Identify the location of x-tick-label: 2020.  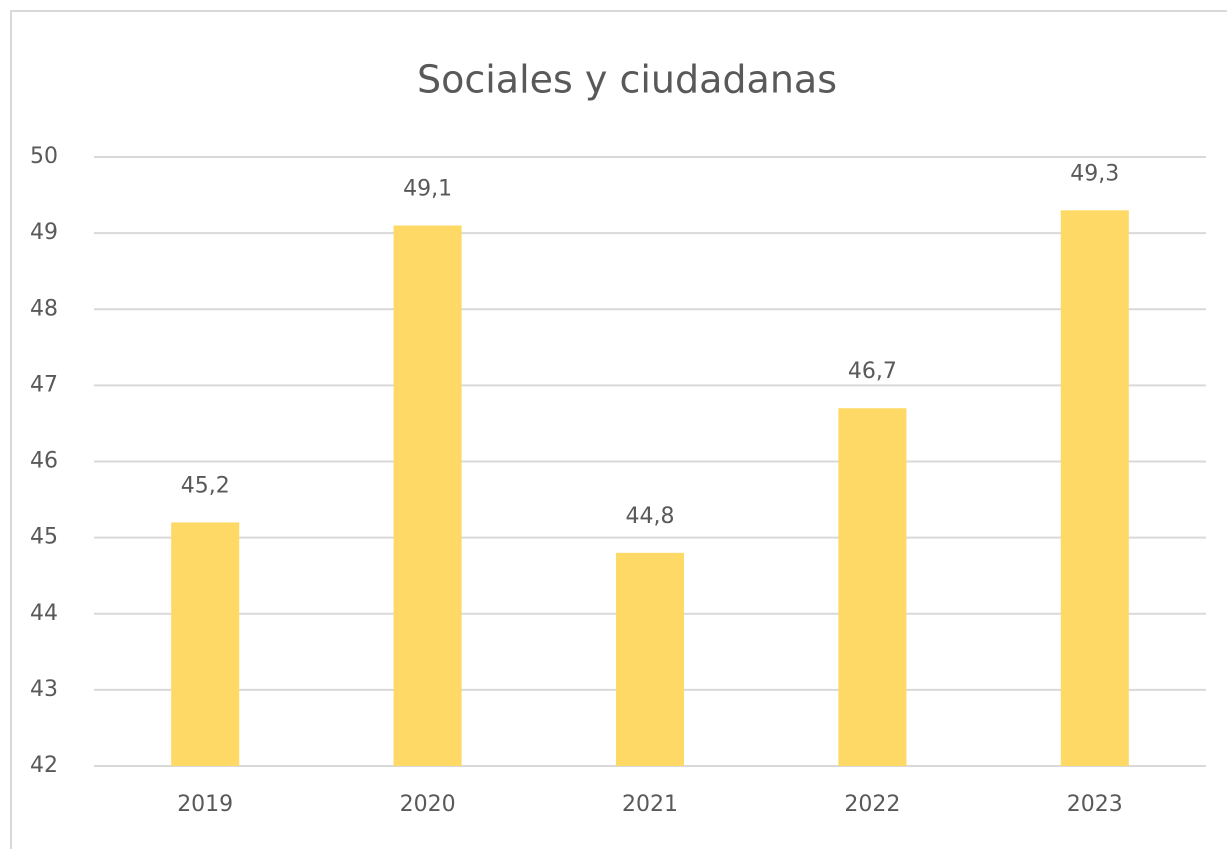
(428, 804).